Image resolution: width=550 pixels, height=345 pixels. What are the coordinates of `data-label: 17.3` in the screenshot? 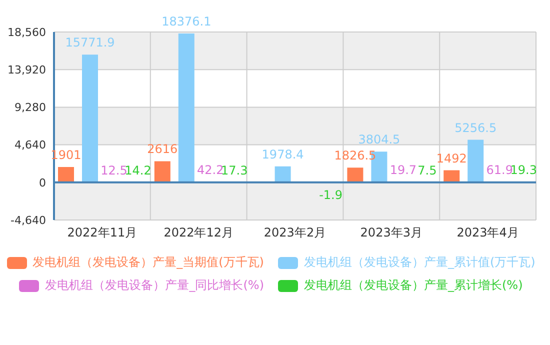 It's located at (234, 170).